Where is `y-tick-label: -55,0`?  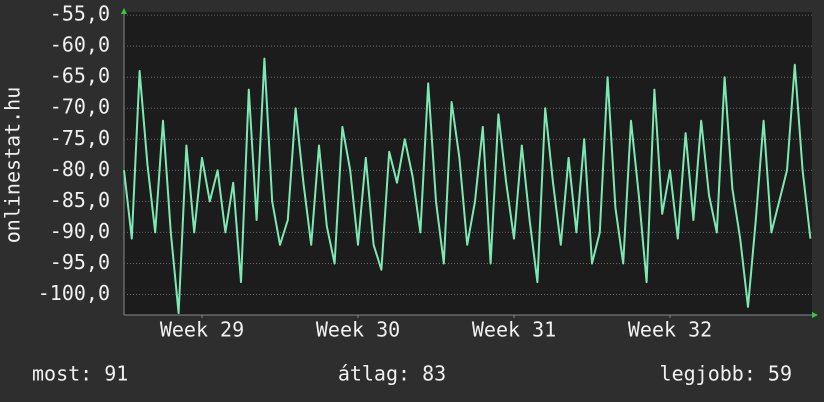
y-tick-label: -55,0 is located at coordinates (80, 14).